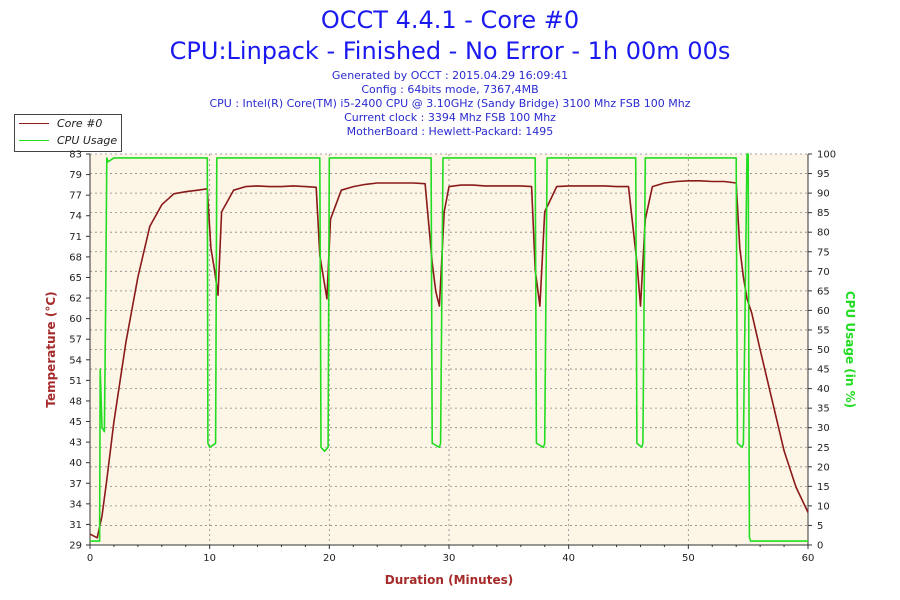 This screenshot has width=900, height=600. Describe the element at coordinates (808, 558) in the screenshot. I see `x-tick-label: 60` at that location.